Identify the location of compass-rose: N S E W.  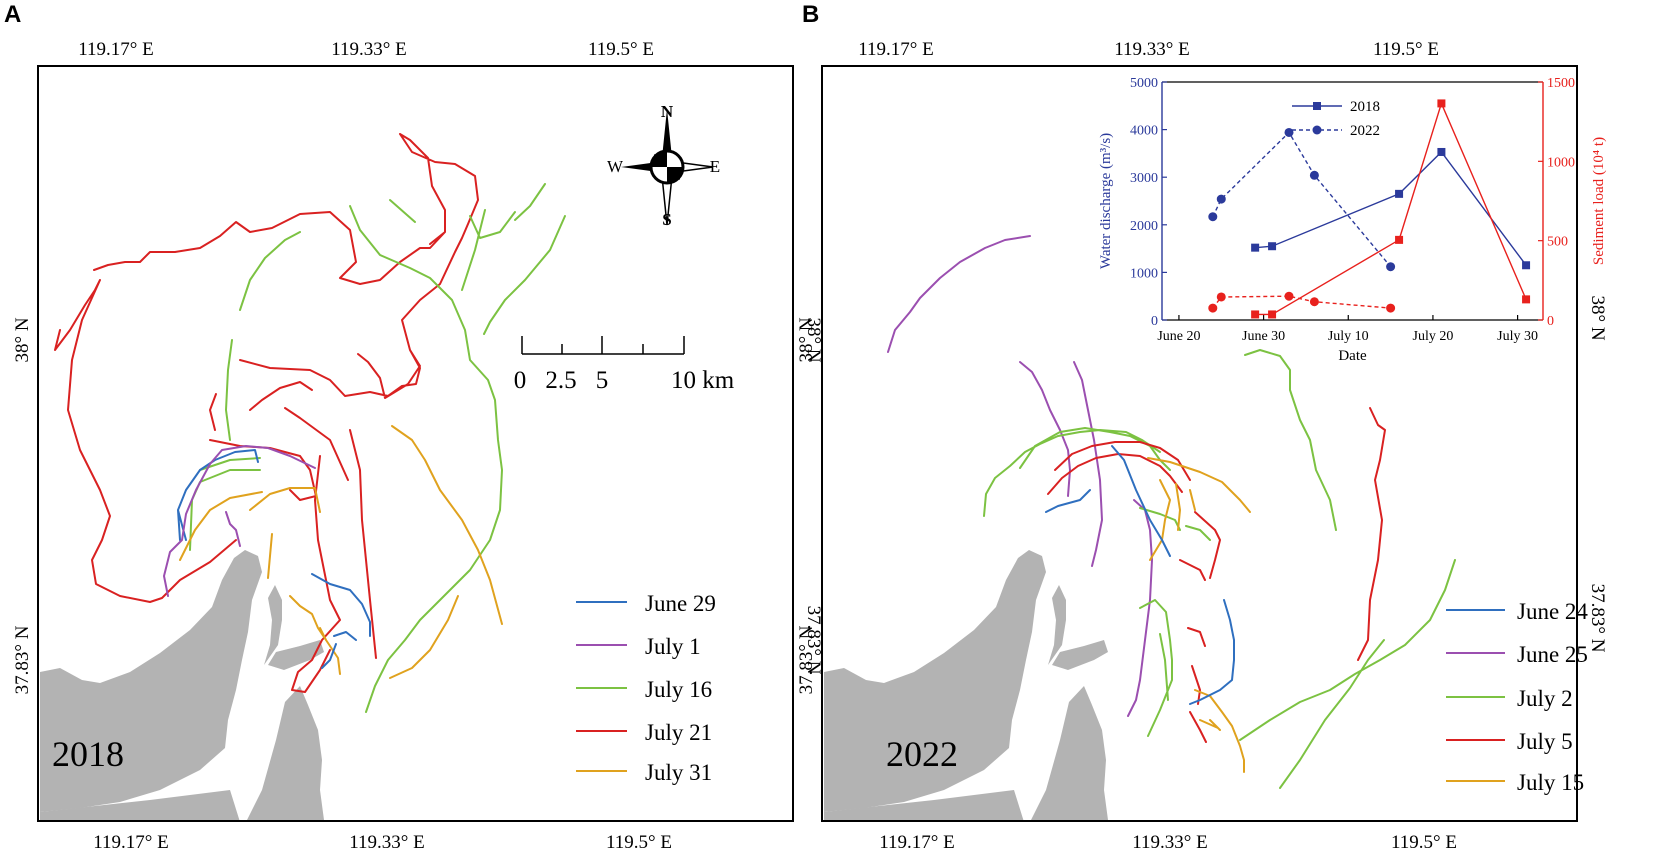
(663, 165).